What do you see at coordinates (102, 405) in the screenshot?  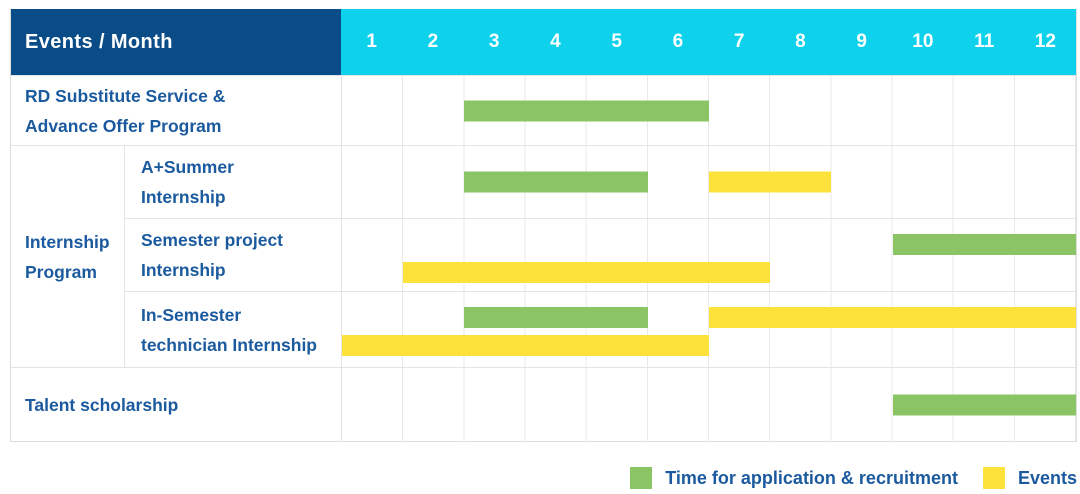 I see `row-label-line: Talent scholarship` at bounding box center [102, 405].